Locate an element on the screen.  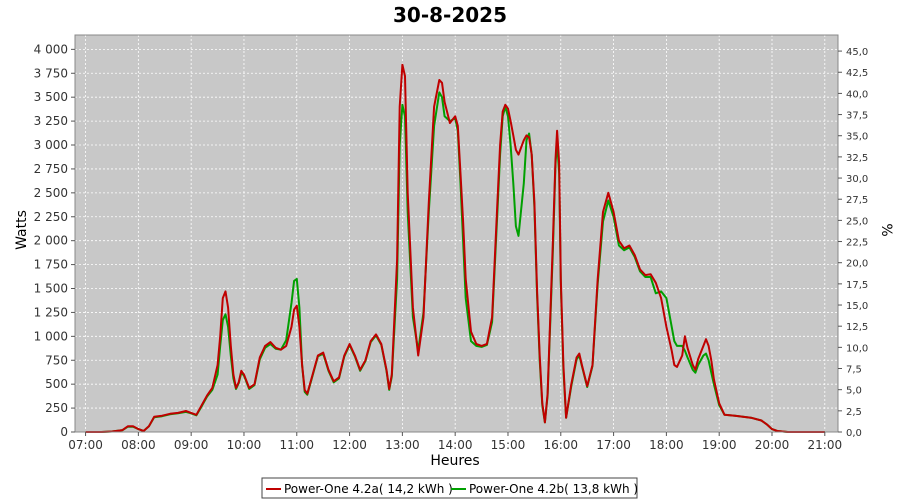
y-tick-label: 1 000 is located at coordinates (51, 336).